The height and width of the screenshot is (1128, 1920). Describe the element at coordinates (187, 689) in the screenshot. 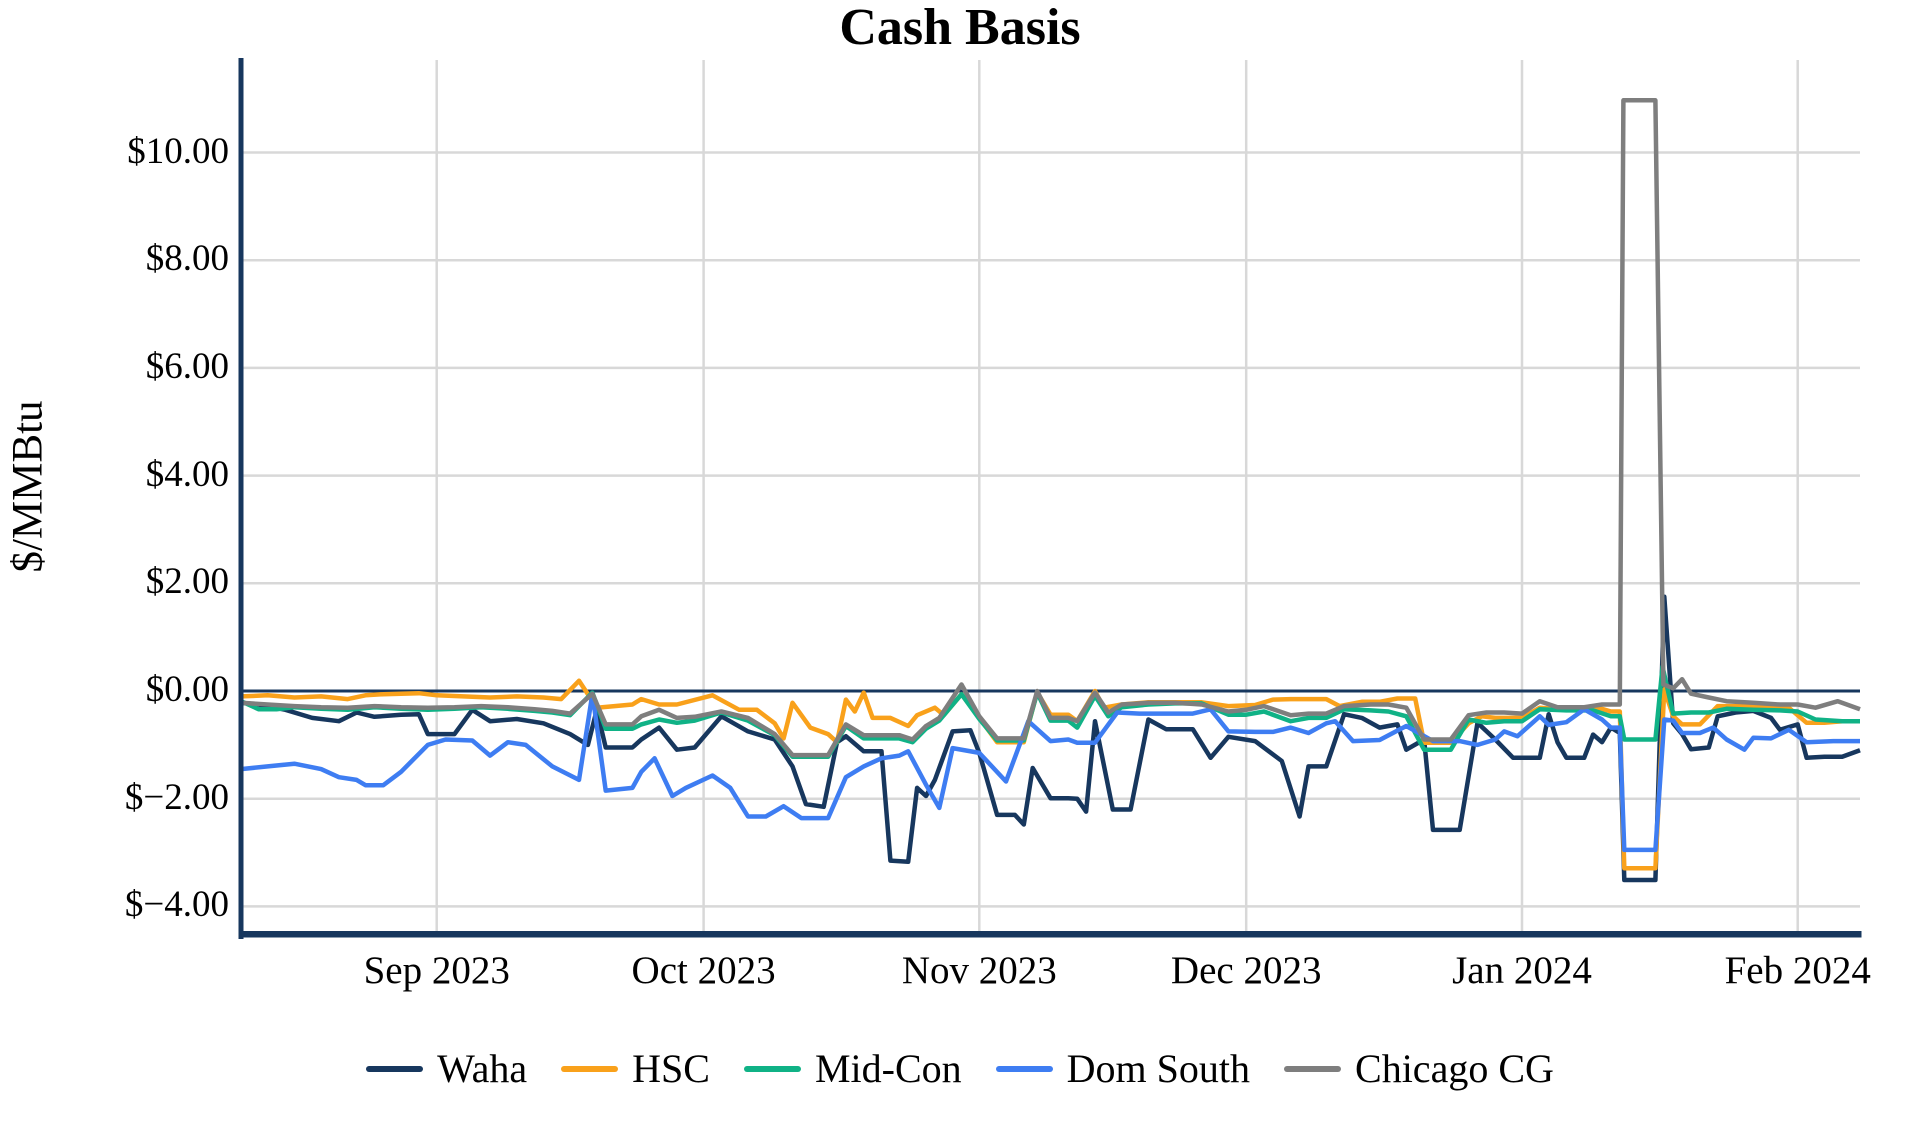

I see `y-tick-label: $0.00` at that location.